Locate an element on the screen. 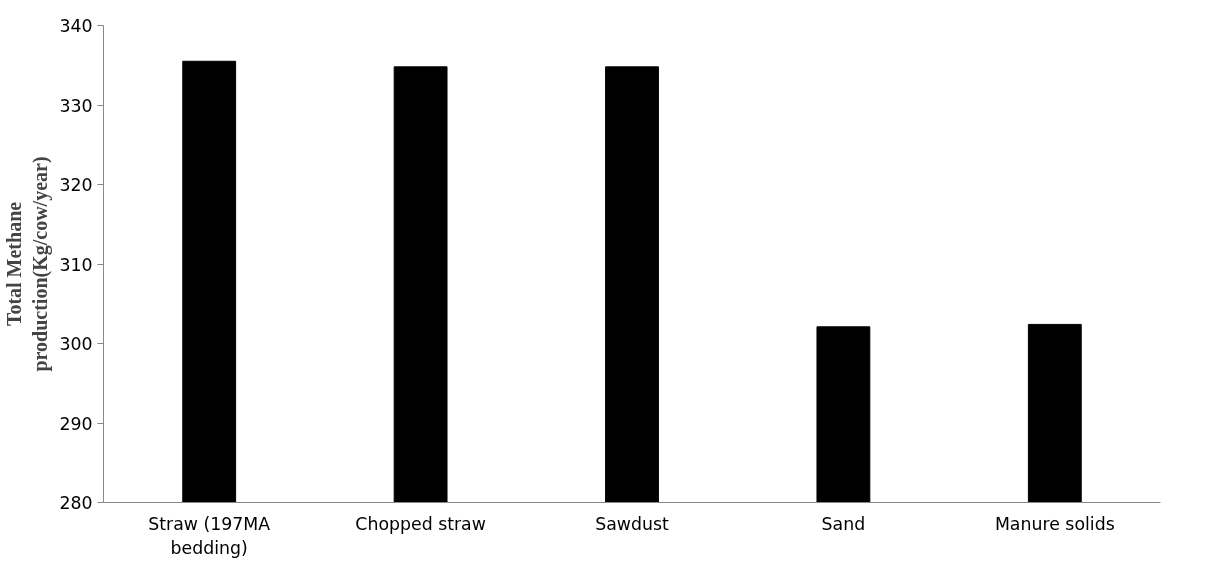 Image resolution: width=1207 pixels, height=569 pixels. x-tick-label: Manure solids is located at coordinates (1054, 523).